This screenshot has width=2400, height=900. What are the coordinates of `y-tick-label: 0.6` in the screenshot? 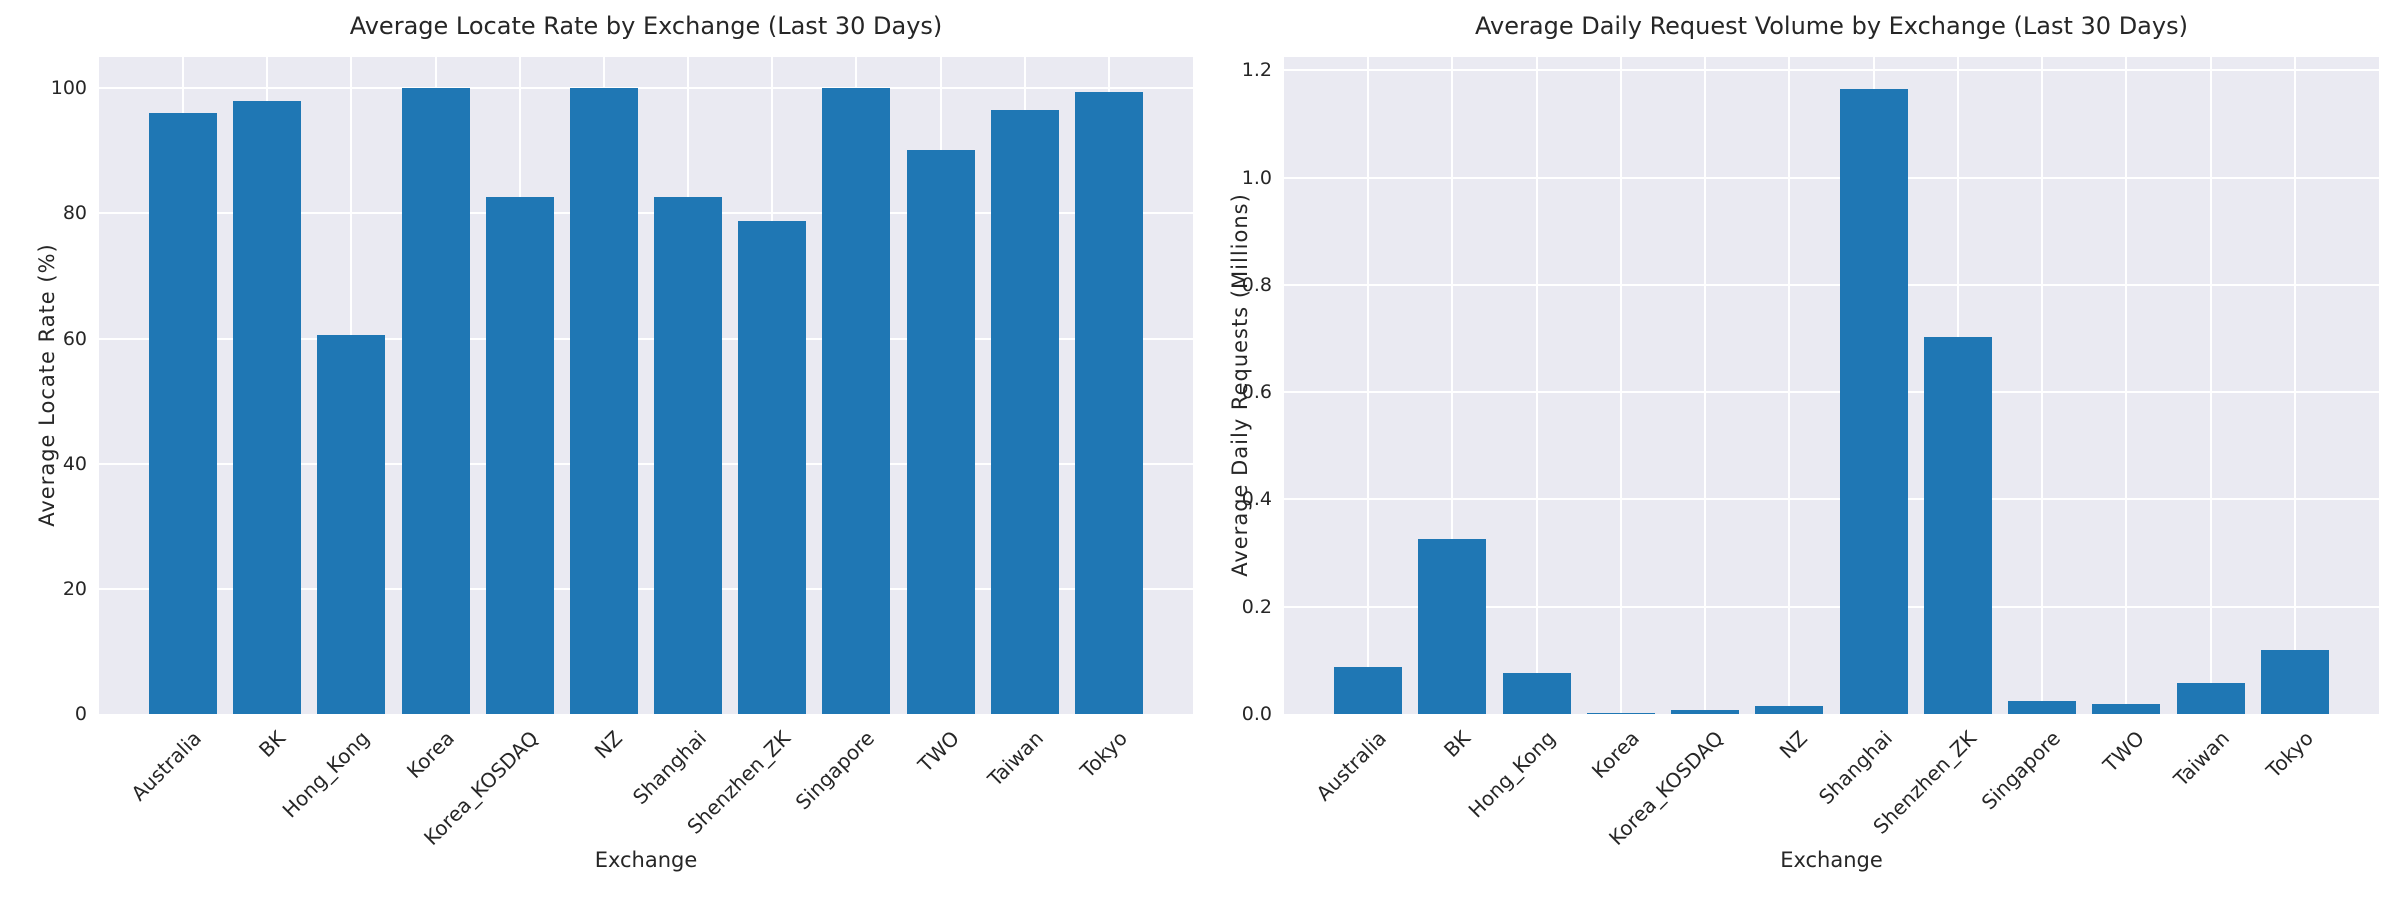 It's located at (1256, 392).